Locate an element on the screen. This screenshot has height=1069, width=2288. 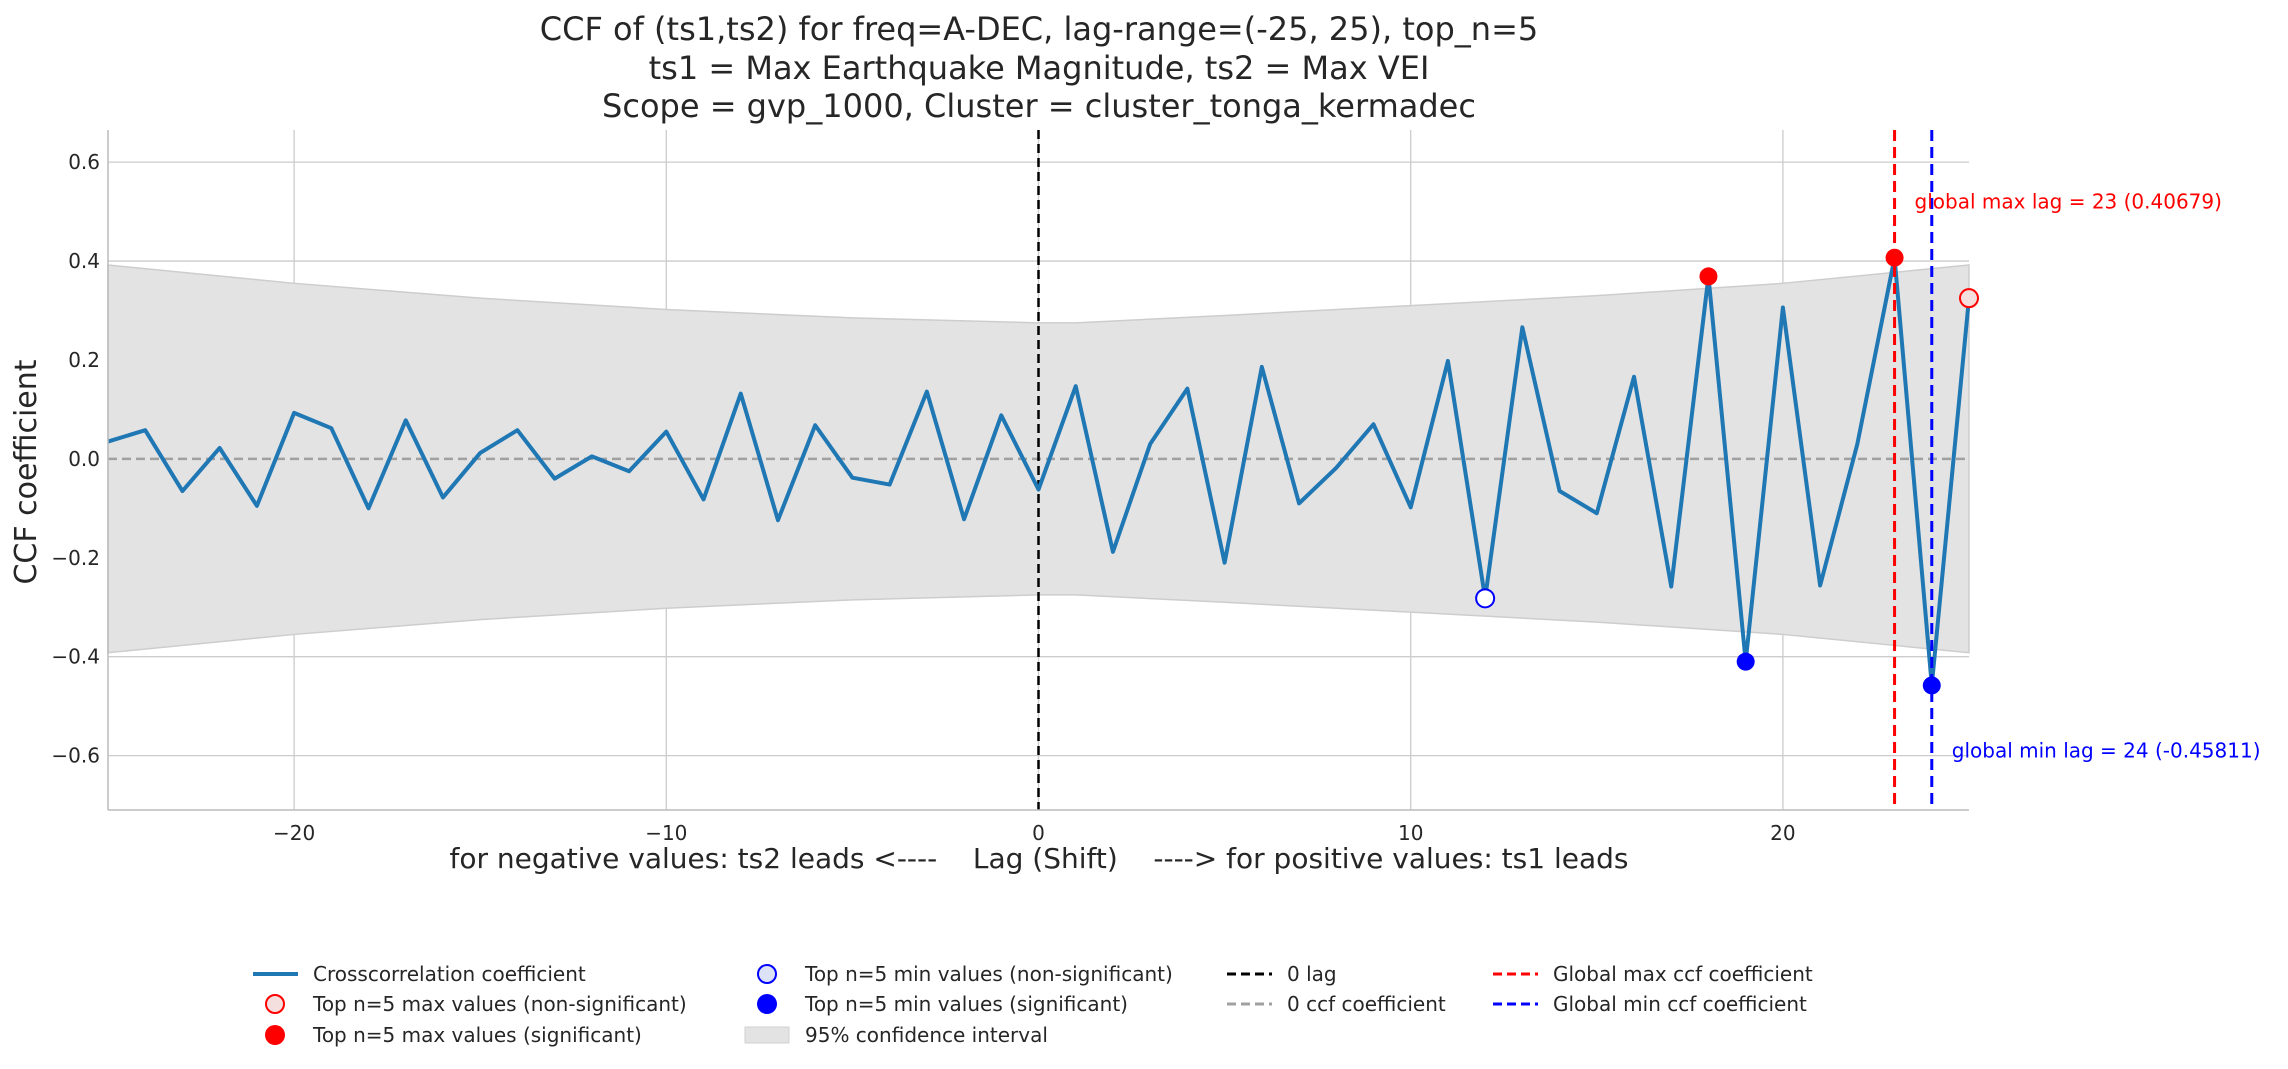
y-tick-labels: −0.6 −0.4 −0.2 0.0 0.2 0.4 0.6 is located at coordinates (75, 458).